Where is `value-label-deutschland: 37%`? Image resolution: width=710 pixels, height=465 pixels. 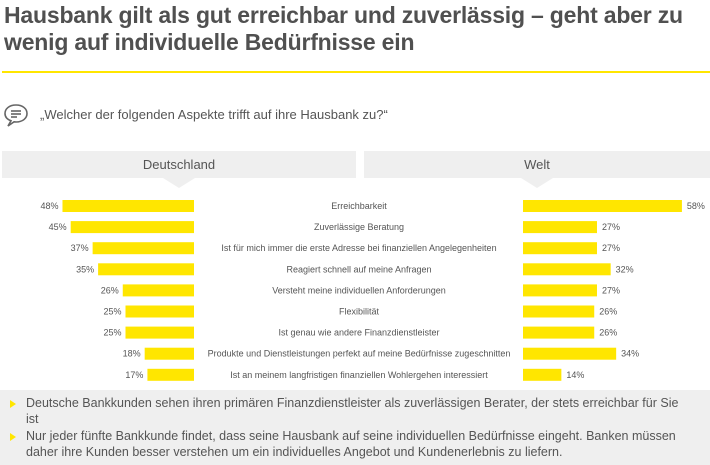 value-label-deutschland: 37% is located at coordinates (80, 248).